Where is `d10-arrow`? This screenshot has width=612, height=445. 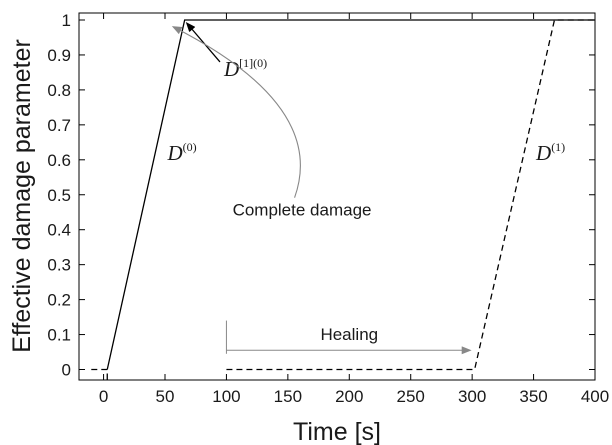
d10-arrow is located at coordinates (203, 42).